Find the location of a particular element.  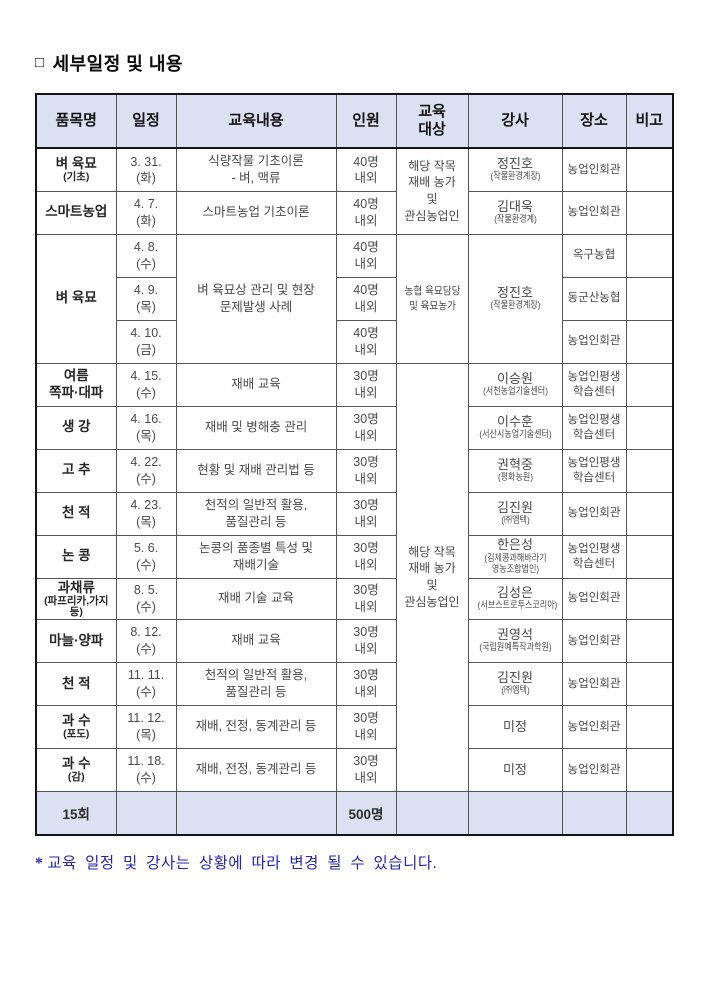

cell-date: 11. 18. (수) is located at coordinates (146, 769).